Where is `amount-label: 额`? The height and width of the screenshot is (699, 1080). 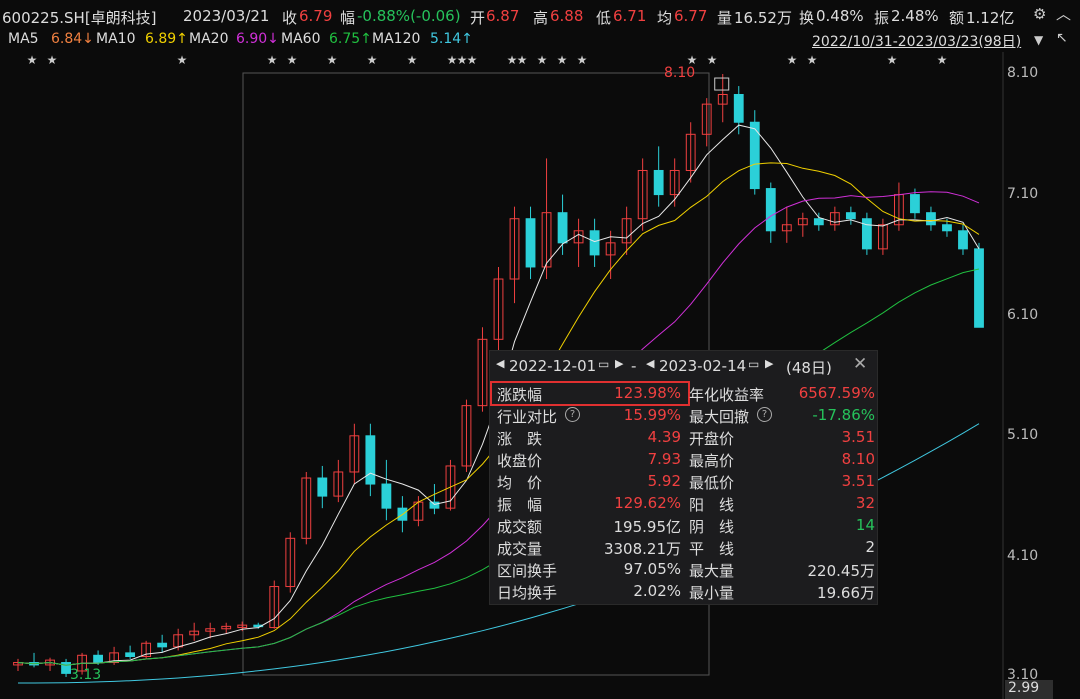 amount-label: 额 is located at coordinates (957, 18).